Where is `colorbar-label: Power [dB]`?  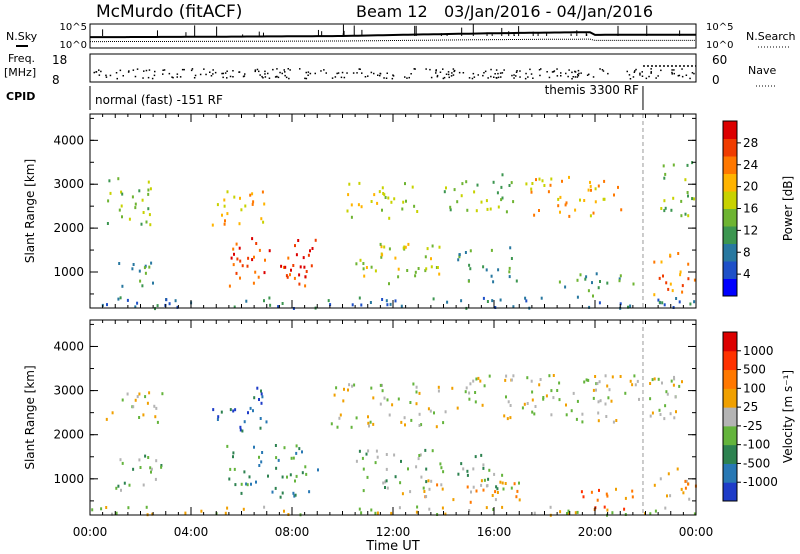 colorbar-label: Power [dB] is located at coordinates (788, 208).